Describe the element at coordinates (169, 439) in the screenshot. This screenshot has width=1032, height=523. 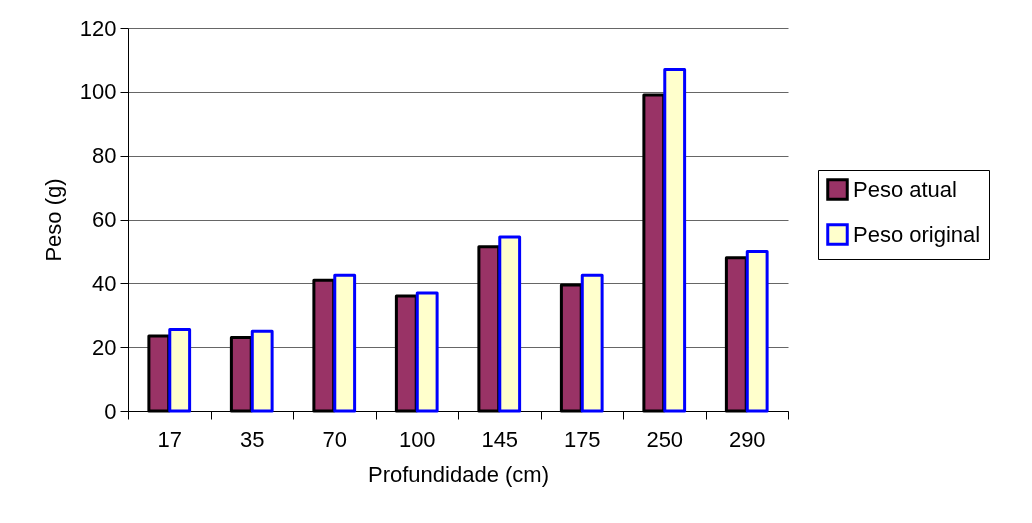
I see `x-tick-label: 17` at that location.